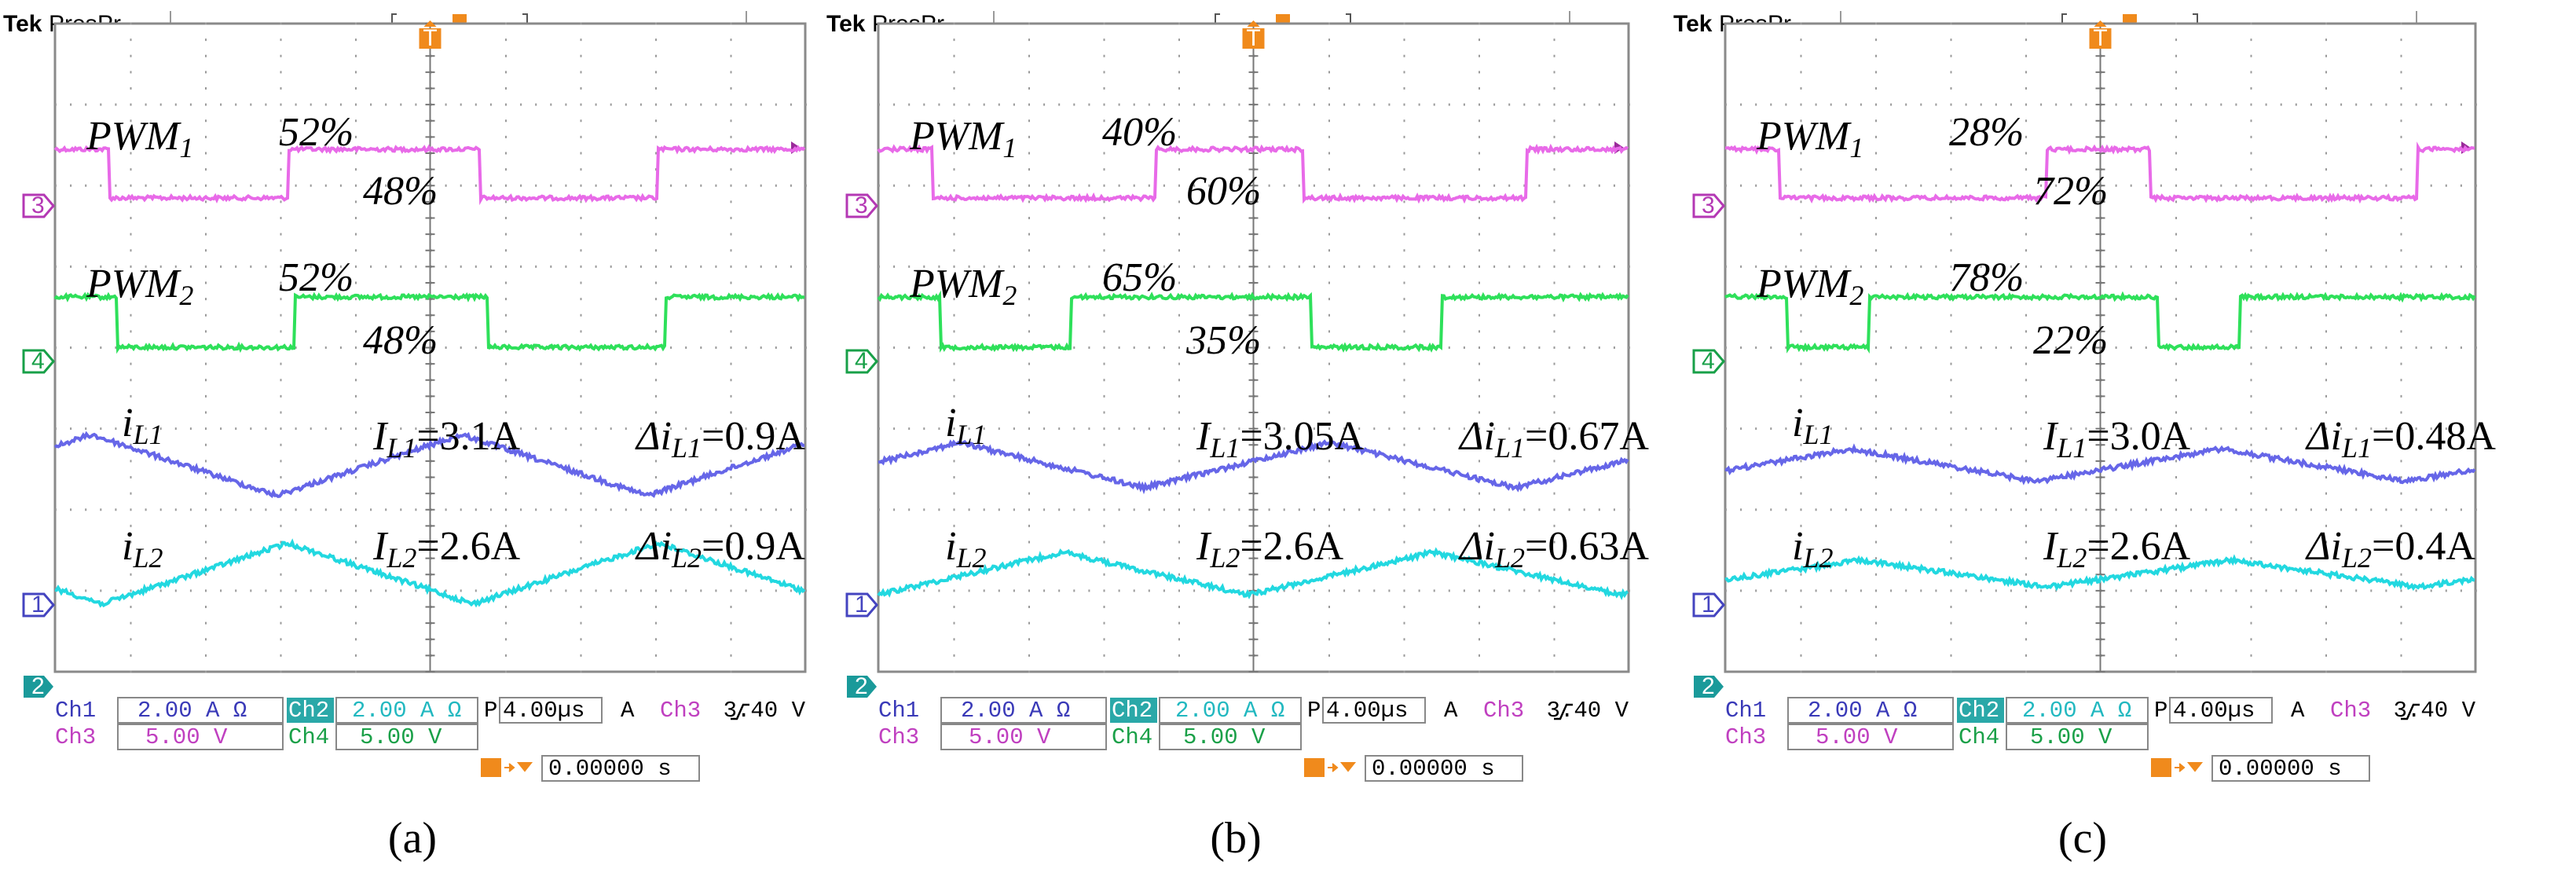 The image size is (2576, 876). Describe the element at coordinates (680, 711) in the screenshot. I see `trigger-channel: Ch3` at that location.